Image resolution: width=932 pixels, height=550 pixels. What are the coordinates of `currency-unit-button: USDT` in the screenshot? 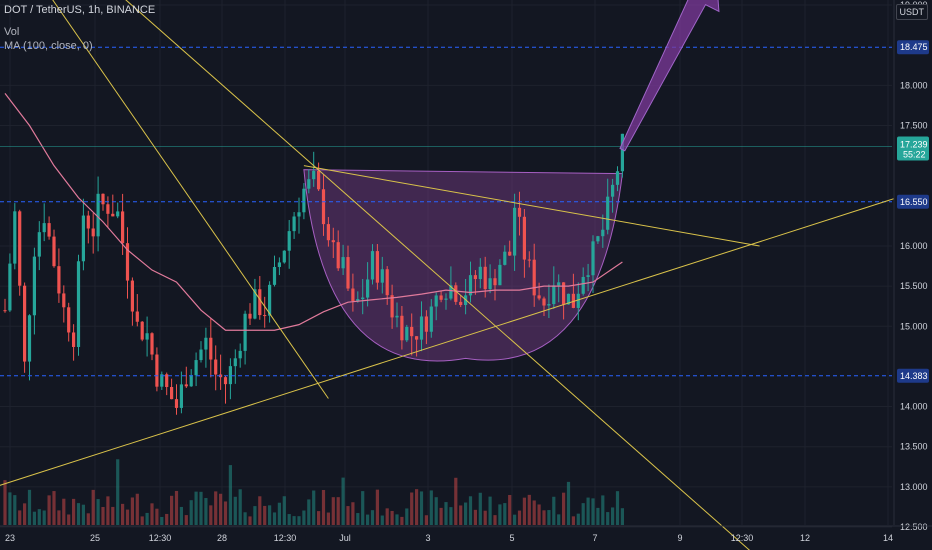 It's located at (911, 12).